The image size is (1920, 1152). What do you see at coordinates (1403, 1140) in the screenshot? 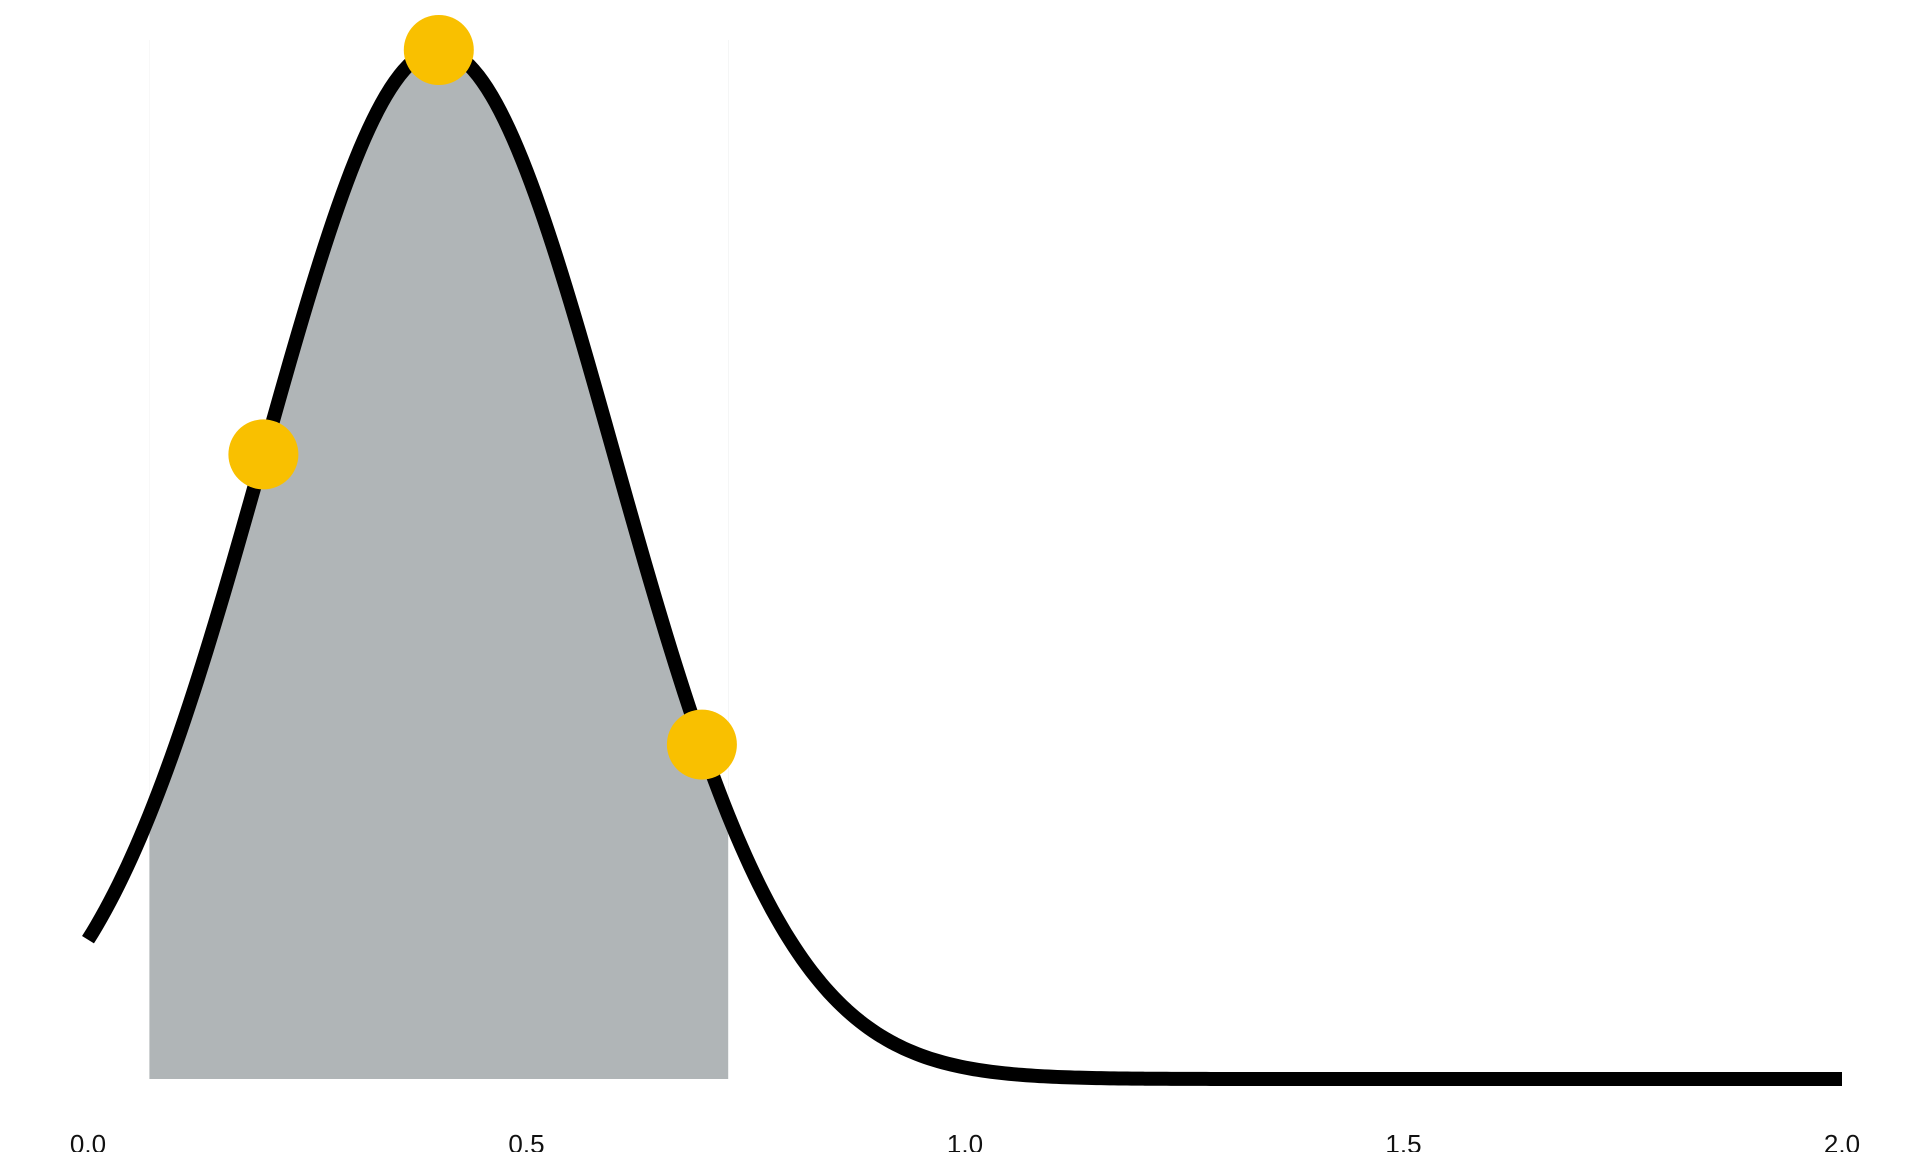
I see `x-tick-label: 1.5` at bounding box center [1403, 1140].